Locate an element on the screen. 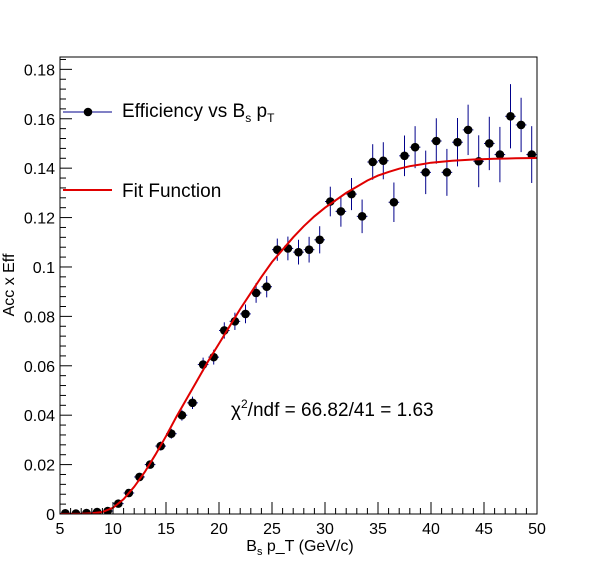  x-tick-label: 45 is located at coordinates (484, 529).